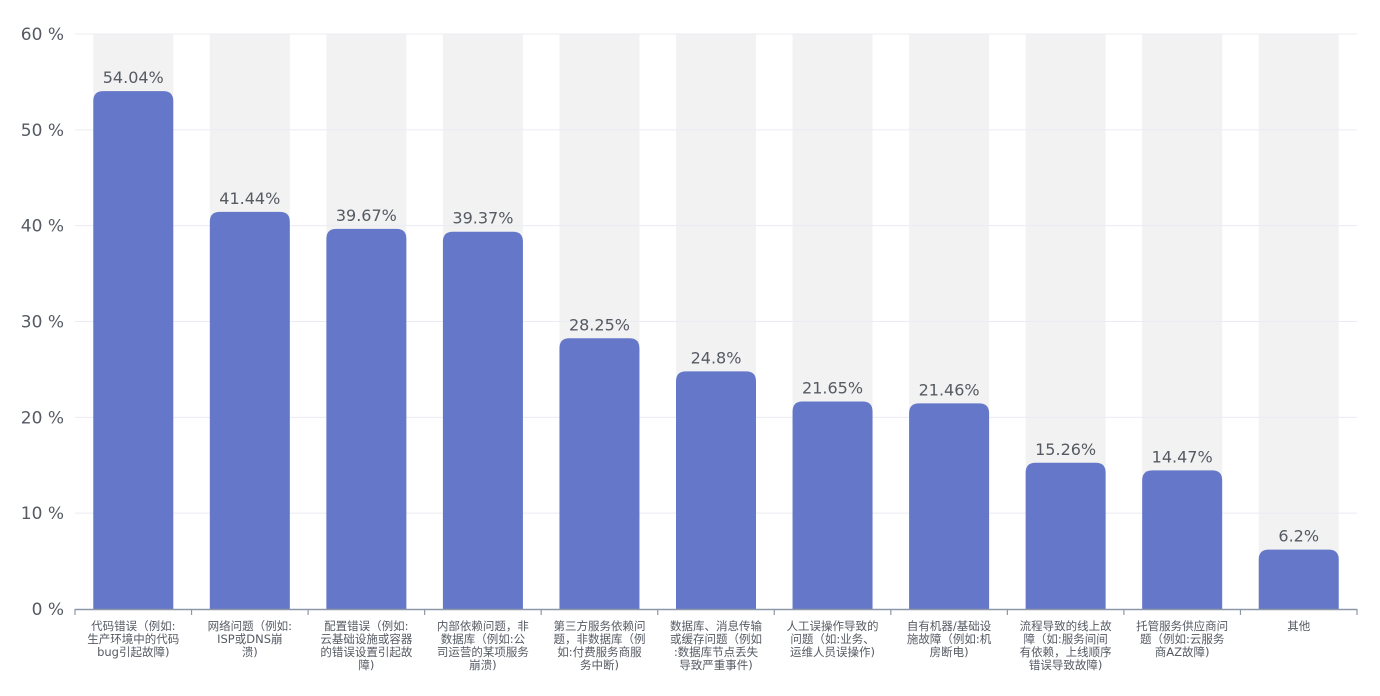 The image size is (1380, 696). I want to click on x-tick-label: 或缓存问题（例如, so click(716, 639).